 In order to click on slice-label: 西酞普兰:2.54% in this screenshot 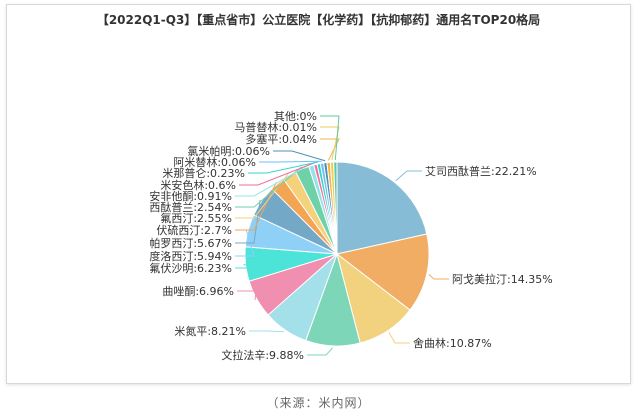, I will do `click(190, 207)`.